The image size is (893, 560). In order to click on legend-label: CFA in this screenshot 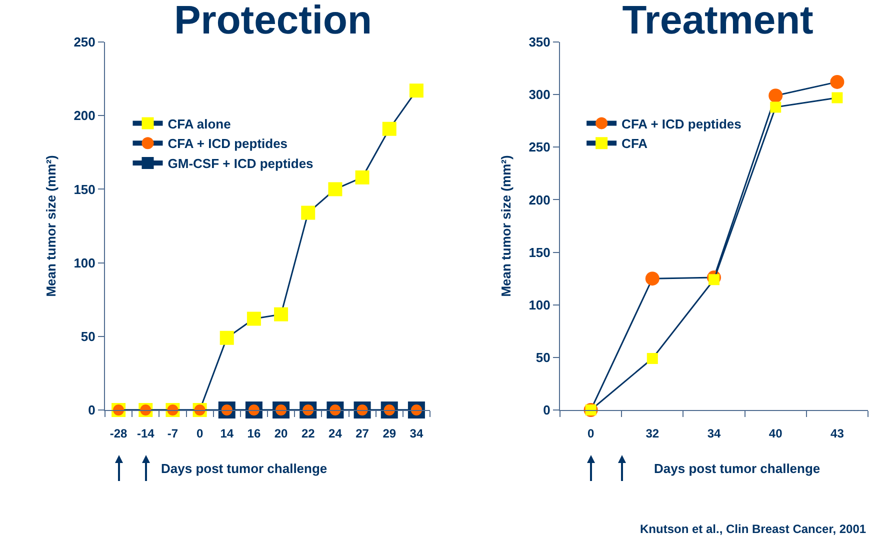, I will do `click(635, 144)`.